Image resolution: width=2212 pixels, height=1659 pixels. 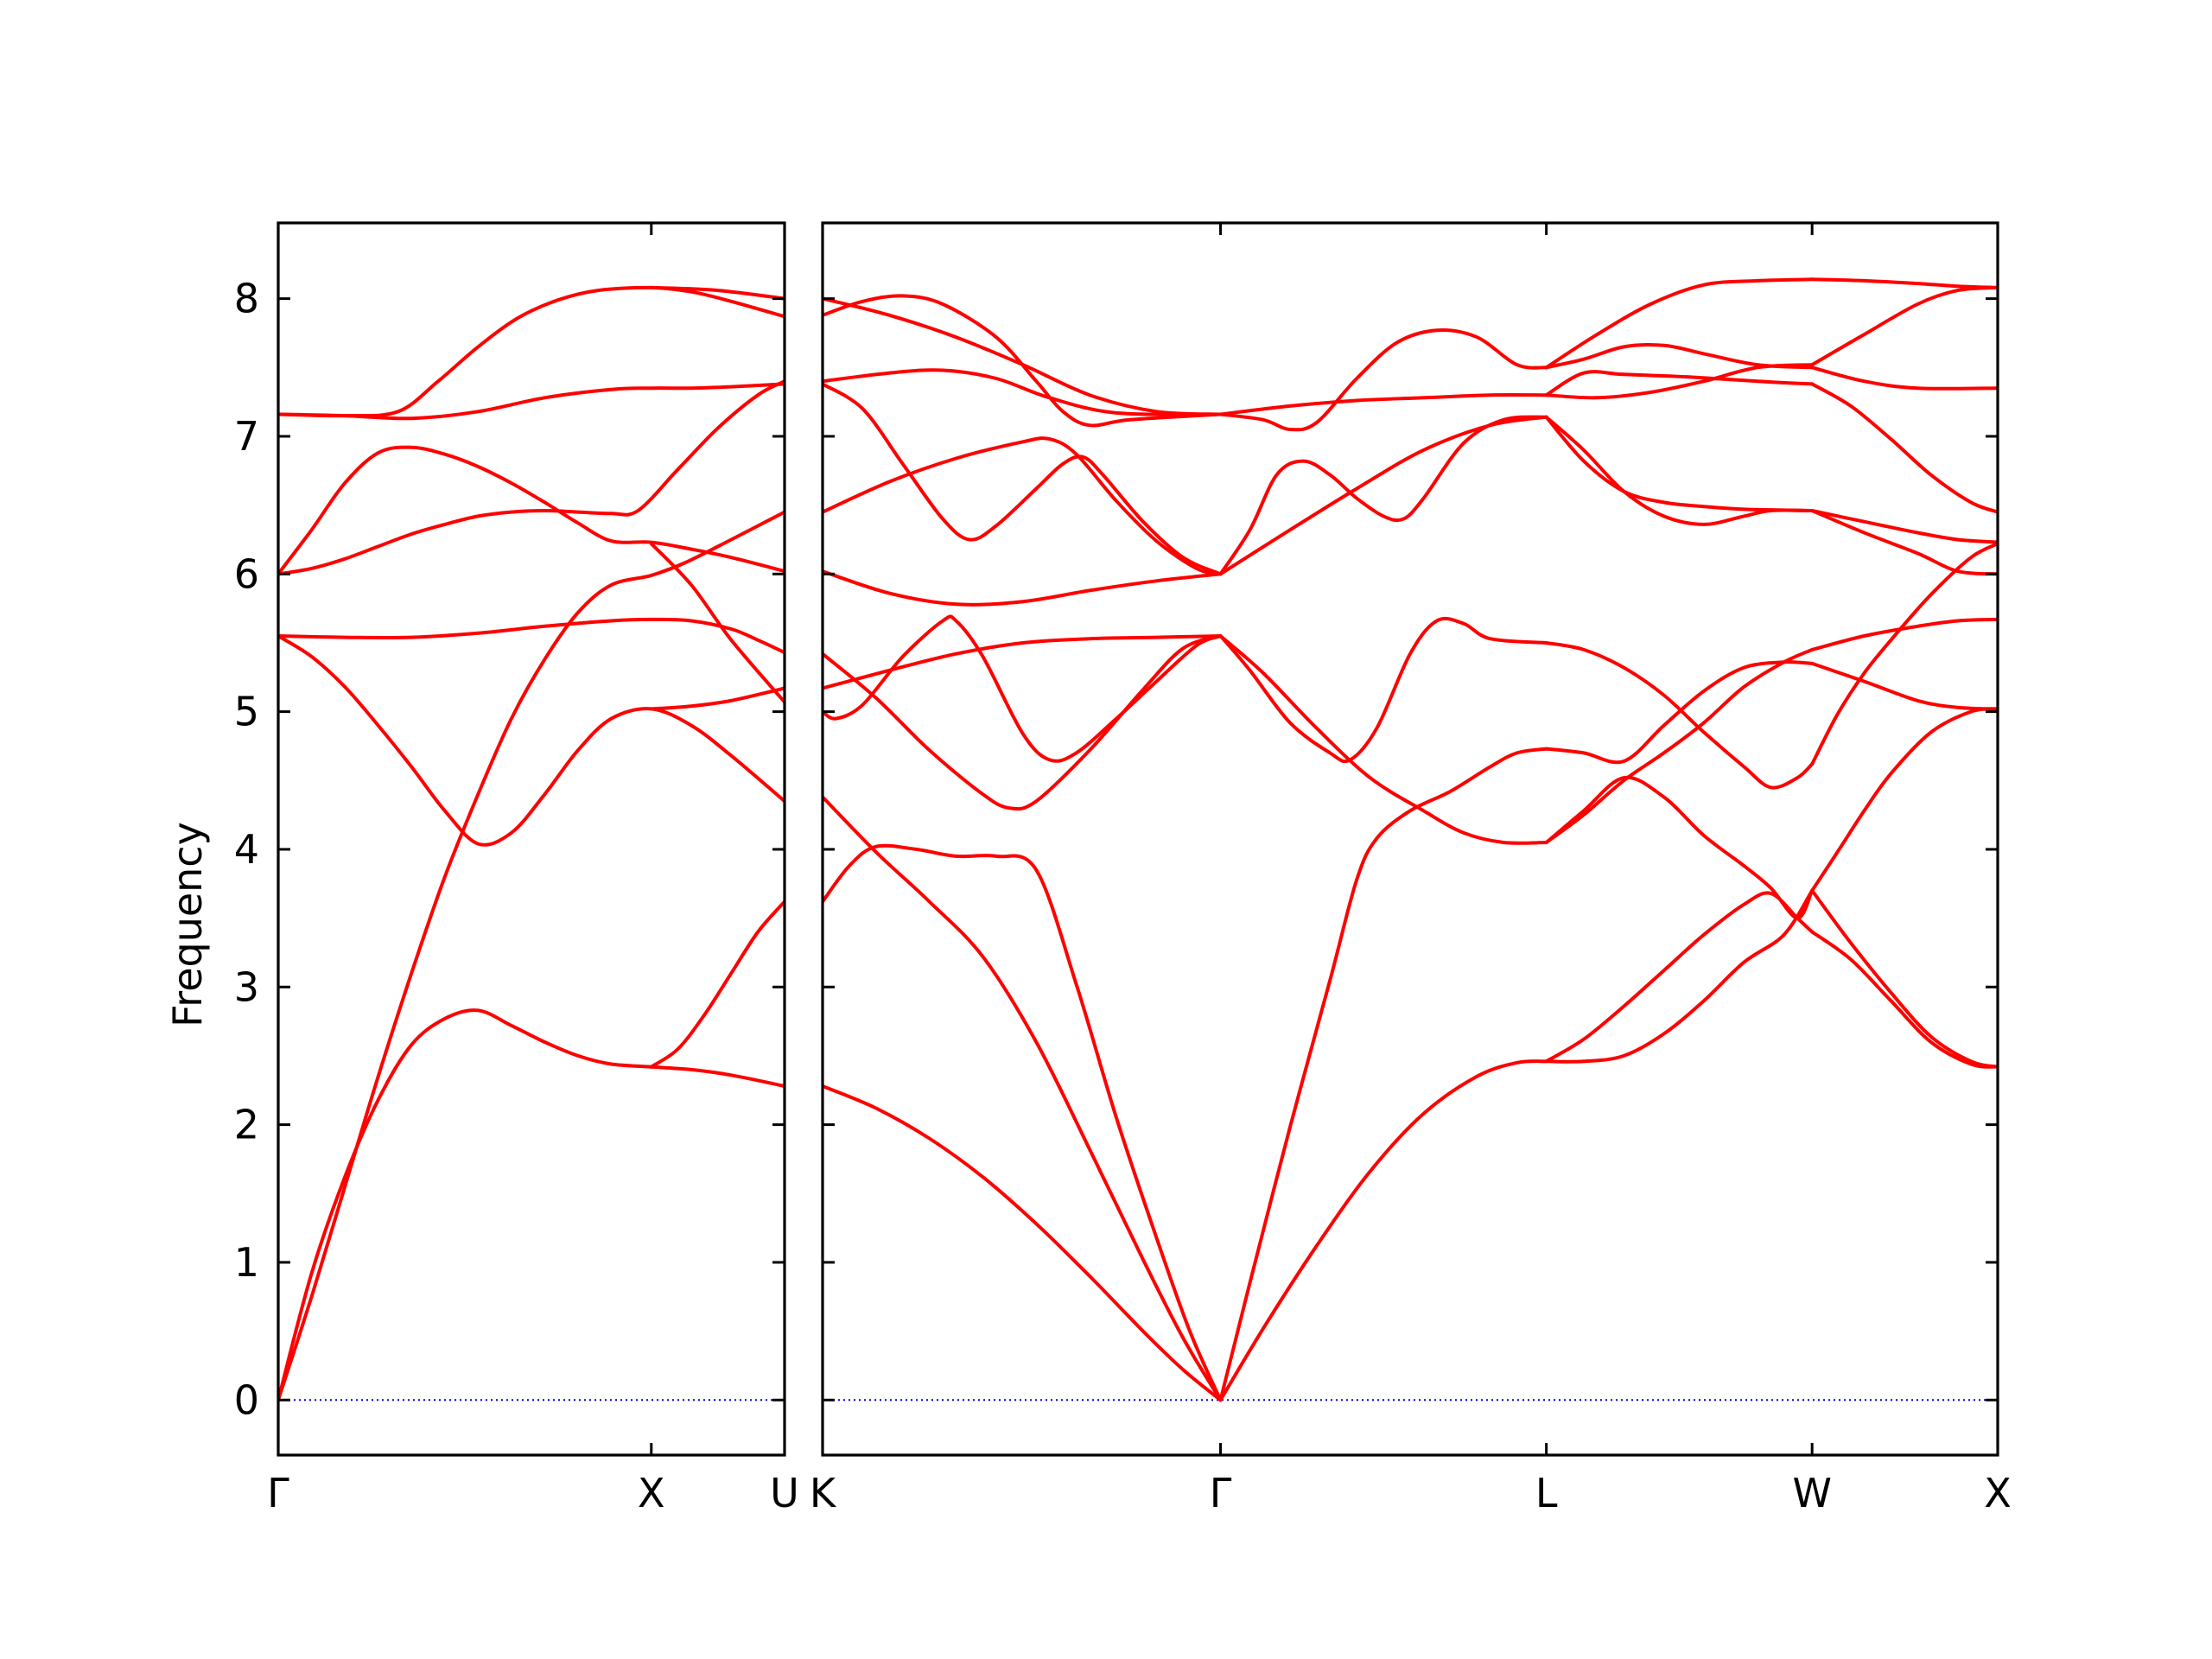 I want to click on y-tick-label: 2, so click(x=246, y=1125).